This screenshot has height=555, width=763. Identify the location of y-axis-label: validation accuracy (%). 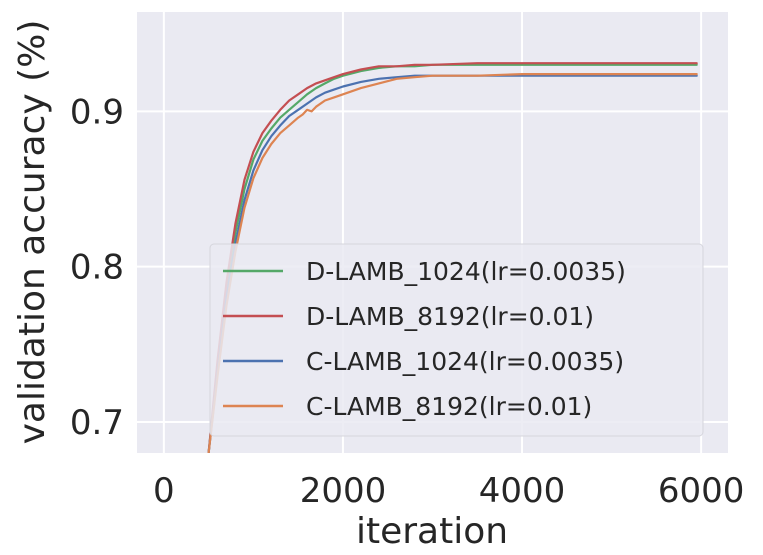
(32, 232).